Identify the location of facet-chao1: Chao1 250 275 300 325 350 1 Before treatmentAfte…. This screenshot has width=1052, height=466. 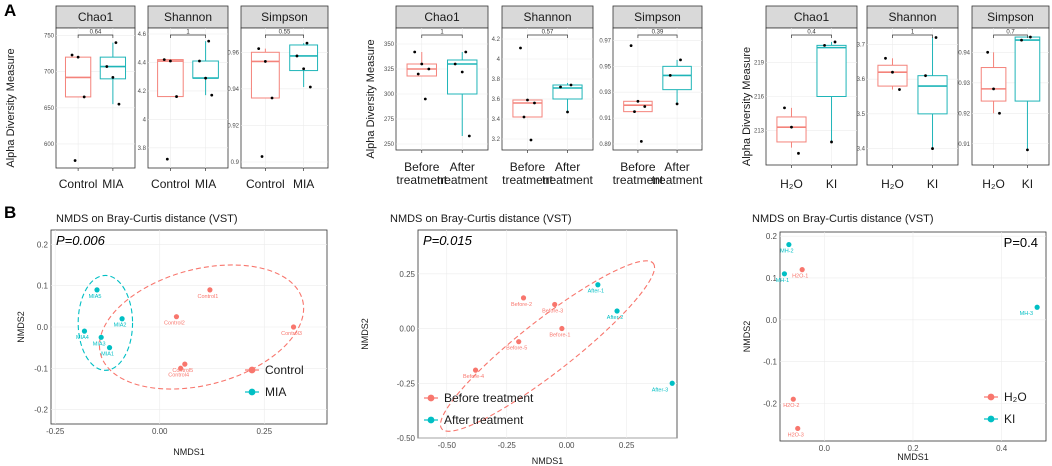
(436, 96).